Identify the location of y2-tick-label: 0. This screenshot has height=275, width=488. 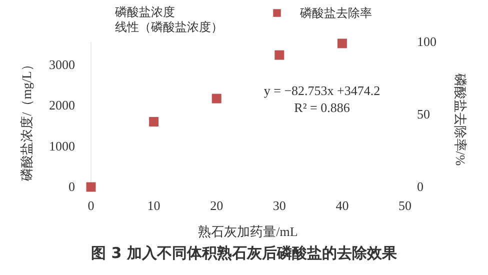
(420, 186).